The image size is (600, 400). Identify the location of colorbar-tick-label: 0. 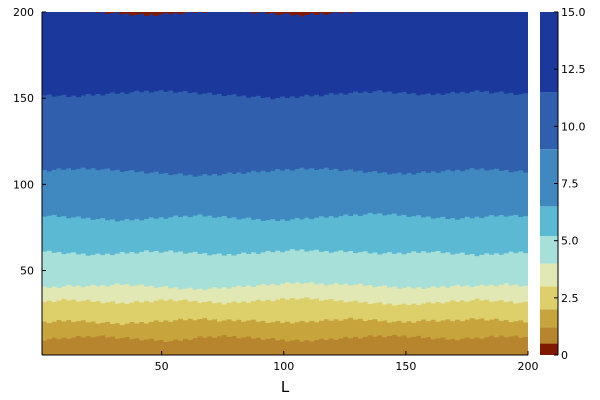
(564, 355).